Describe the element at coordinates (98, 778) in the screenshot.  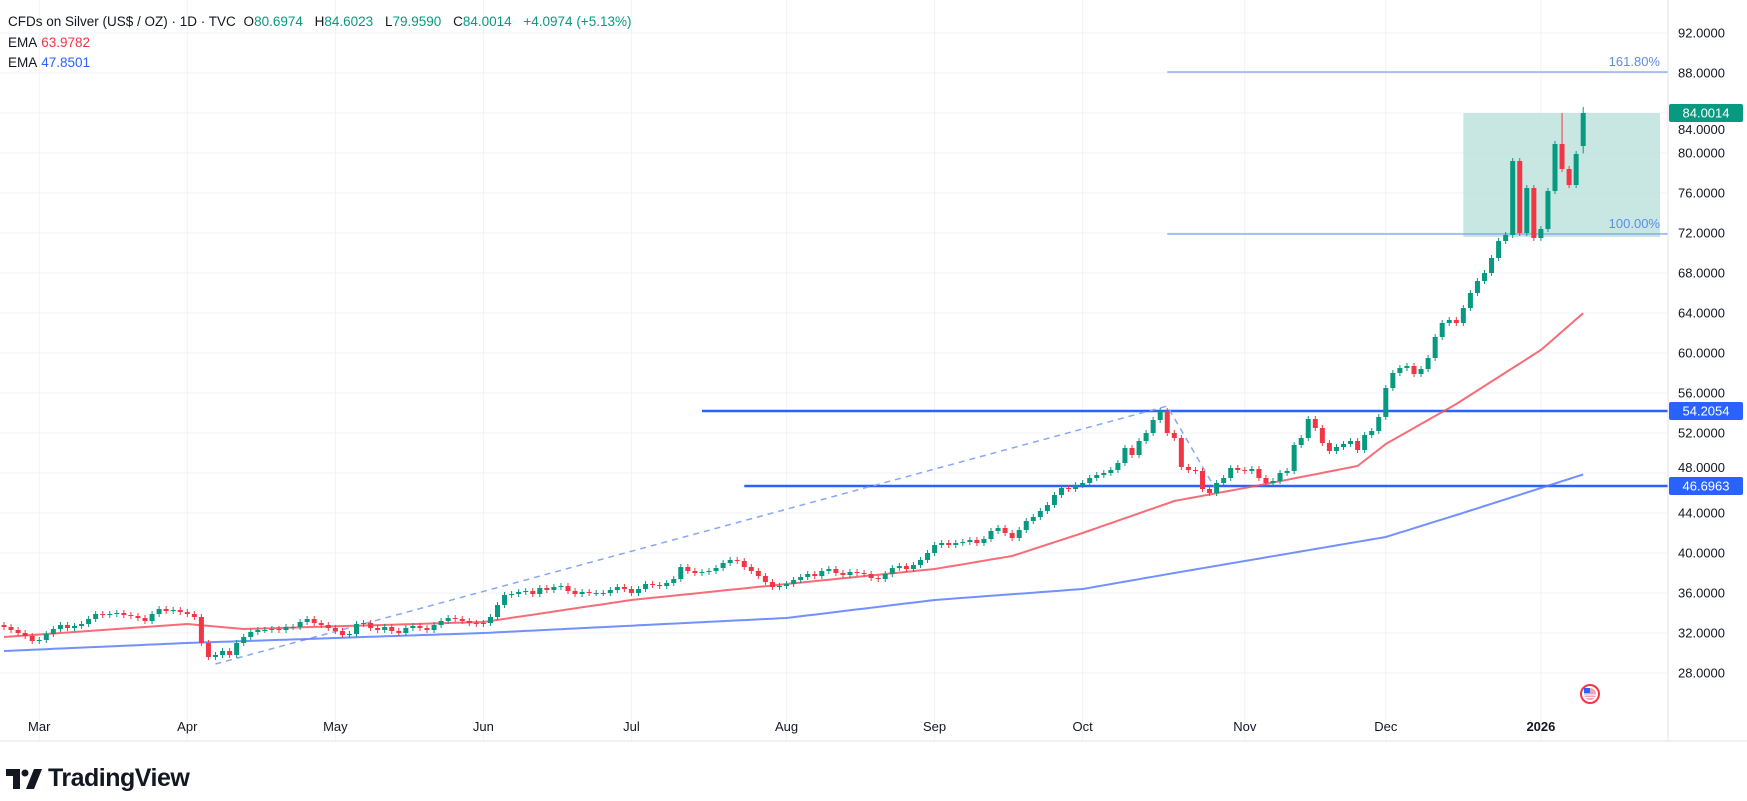
I see `tradingview-logo: TradingView` at that location.